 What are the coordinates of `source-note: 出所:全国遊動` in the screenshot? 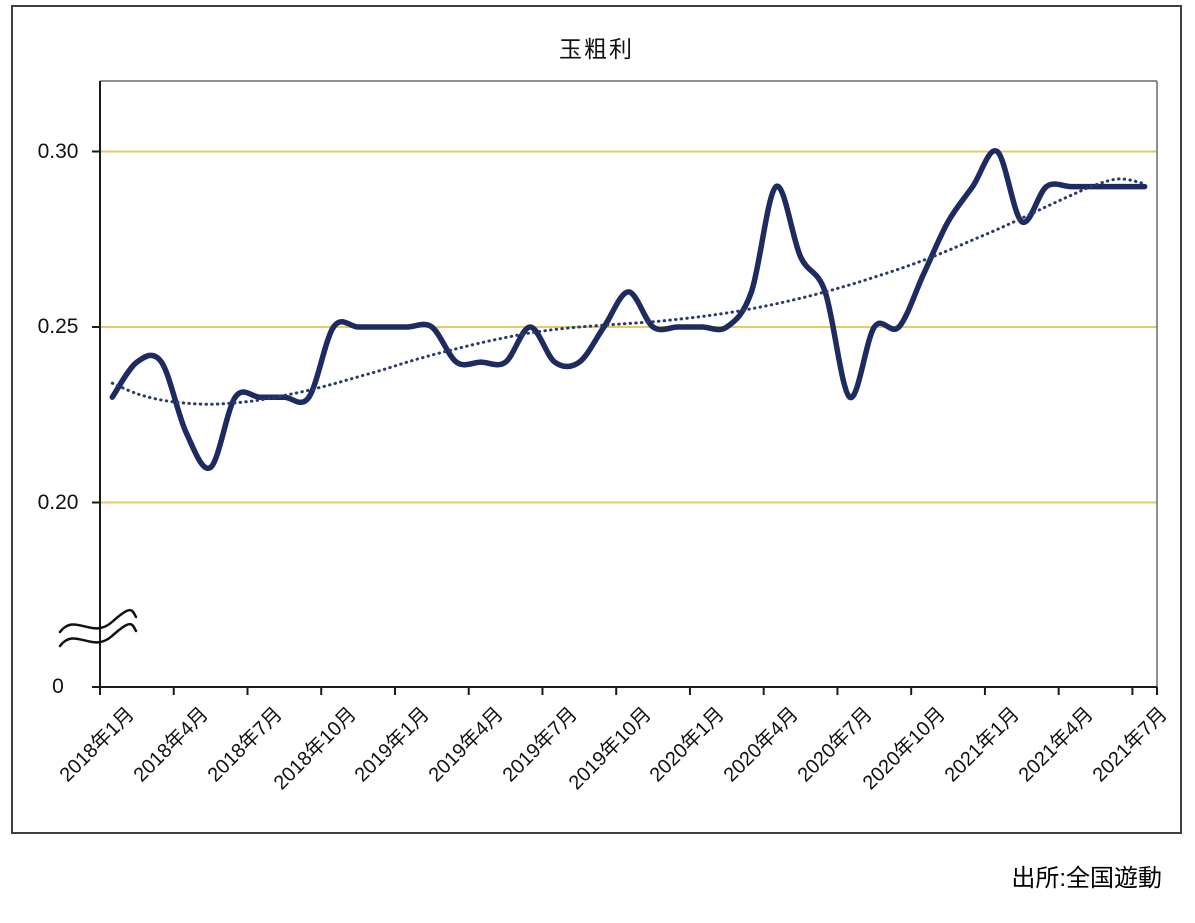 It's located at (1086, 878).